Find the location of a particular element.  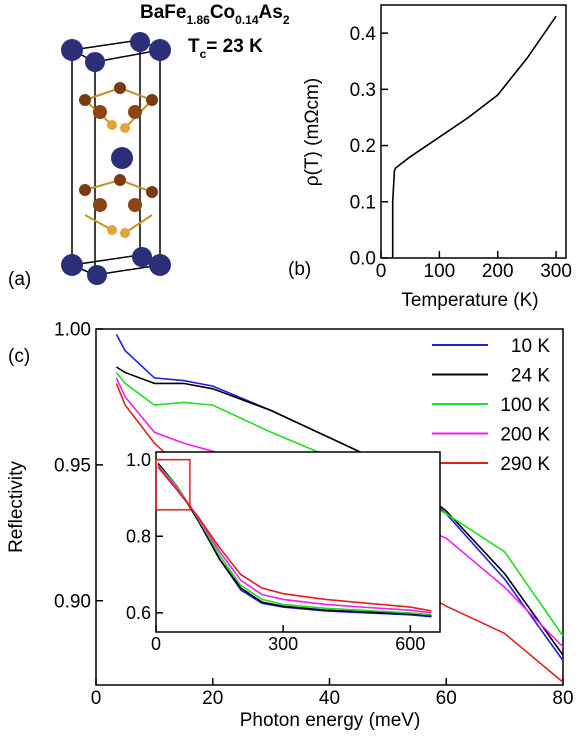

x-tick-label: 100 is located at coordinates (440, 271).